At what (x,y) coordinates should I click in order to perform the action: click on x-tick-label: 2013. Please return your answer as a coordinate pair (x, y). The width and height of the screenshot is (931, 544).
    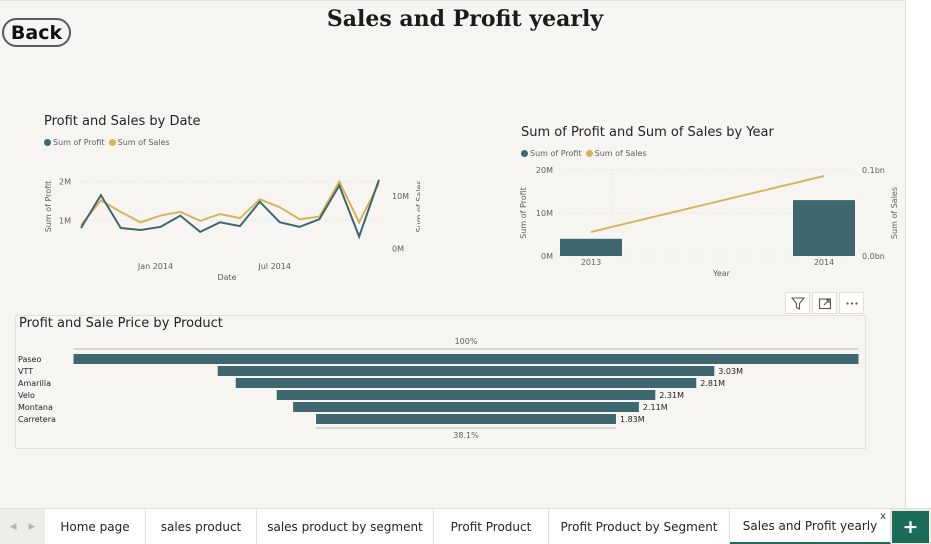
    Looking at the image, I should click on (591, 262).